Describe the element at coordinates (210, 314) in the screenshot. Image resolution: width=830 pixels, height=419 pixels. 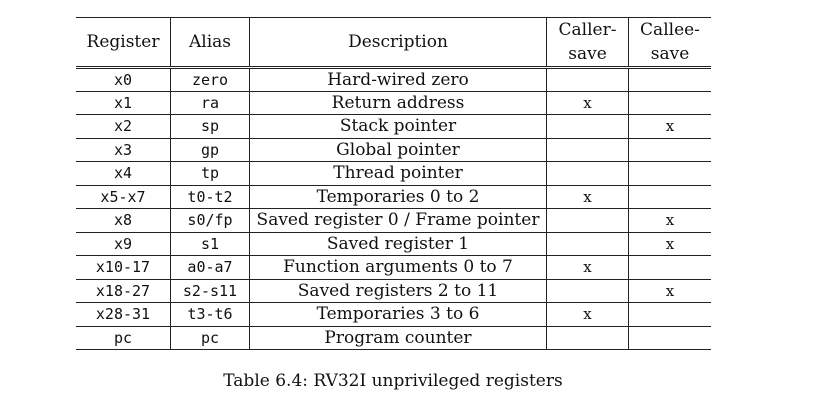
I see `alias-cell: t3-t6` at that location.